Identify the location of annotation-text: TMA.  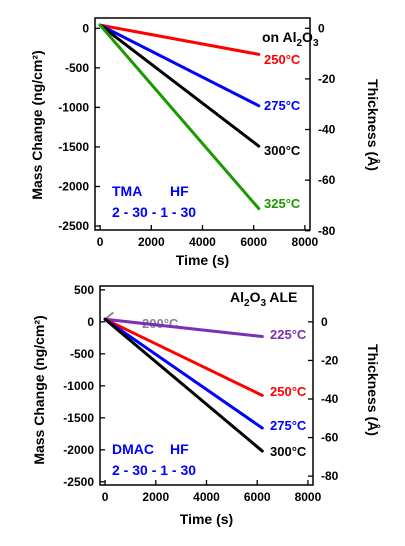
(127, 191).